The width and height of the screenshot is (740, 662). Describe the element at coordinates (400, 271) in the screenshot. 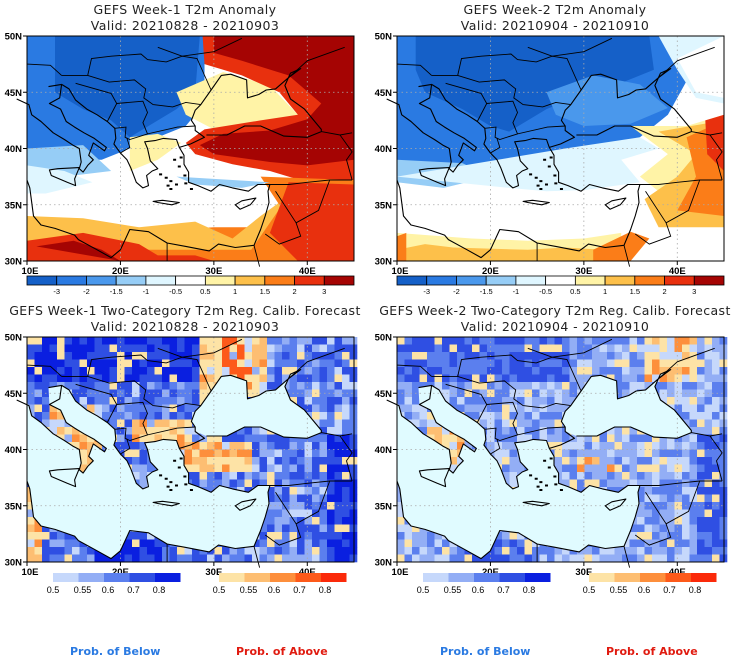

I see `x-tick-label: 10E` at that location.